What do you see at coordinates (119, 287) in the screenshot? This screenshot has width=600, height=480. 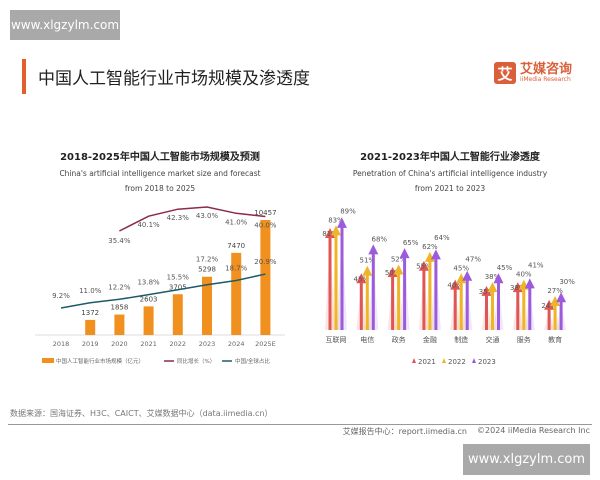 I see `share-label: 12.2%` at bounding box center [119, 287].